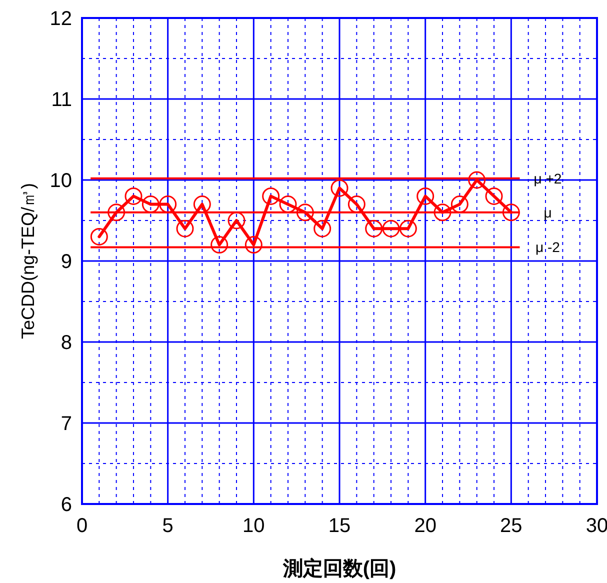 The height and width of the screenshot is (583, 607). What do you see at coordinates (66, 505) in the screenshot?
I see `y-tick-label: 6` at bounding box center [66, 505].